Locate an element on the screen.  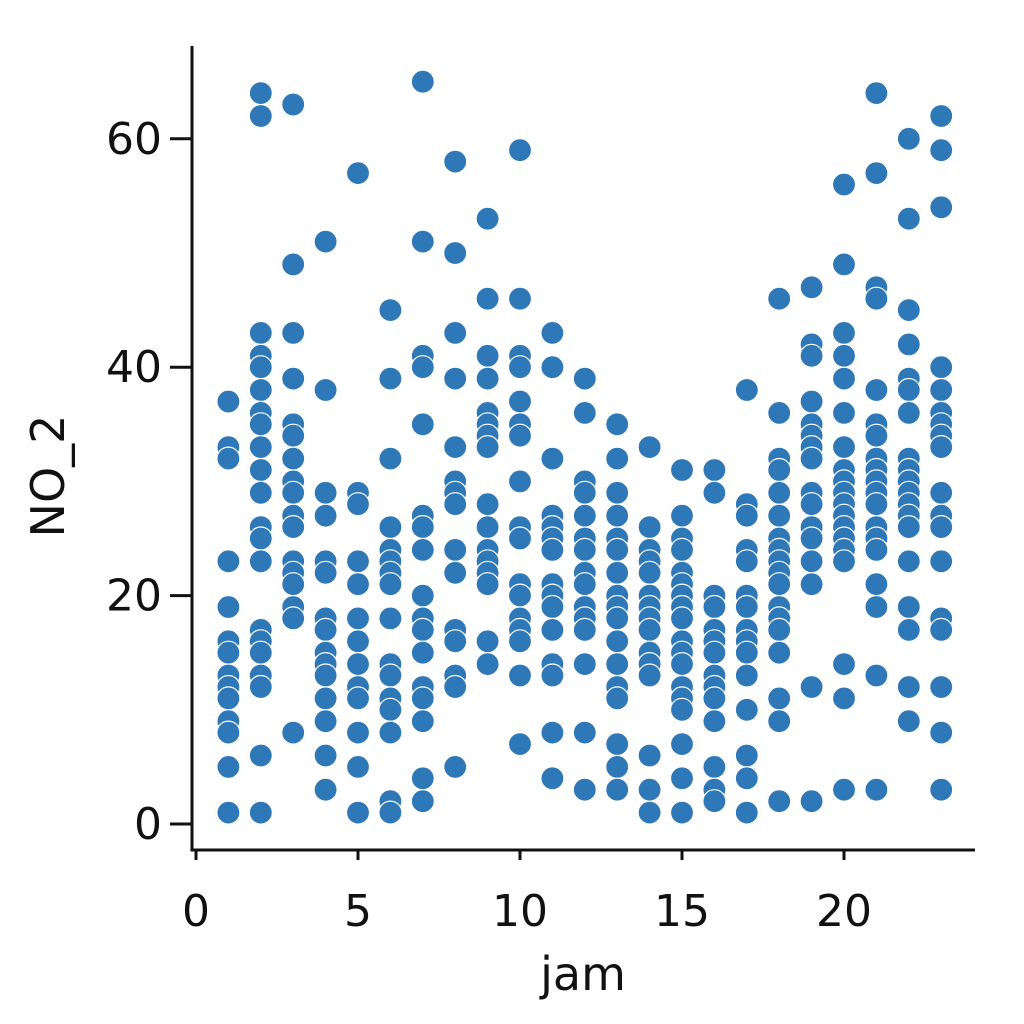
y-tick-label: 20 is located at coordinates (134, 596).